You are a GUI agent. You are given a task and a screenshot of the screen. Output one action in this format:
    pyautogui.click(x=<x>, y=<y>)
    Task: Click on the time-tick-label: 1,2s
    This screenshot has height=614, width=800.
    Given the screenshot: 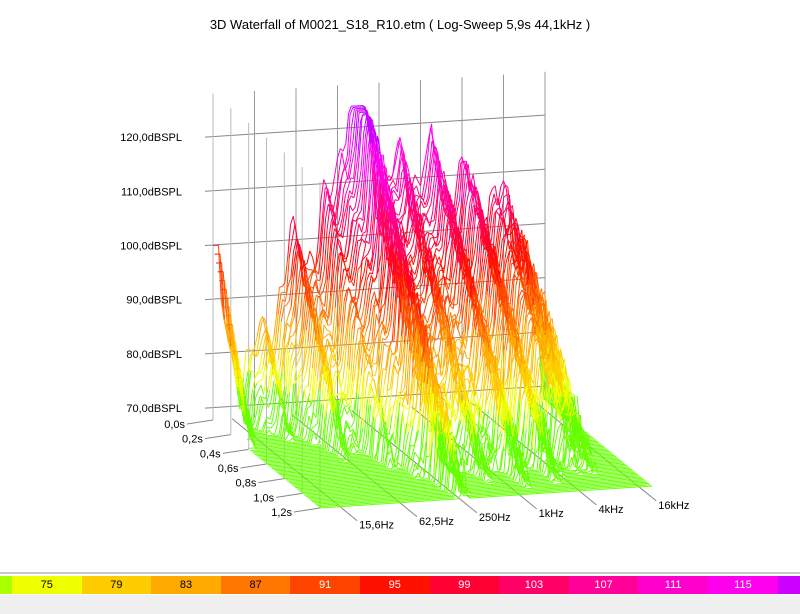 What is the action you would take?
    pyautogui.click(x=281, y=513)
    